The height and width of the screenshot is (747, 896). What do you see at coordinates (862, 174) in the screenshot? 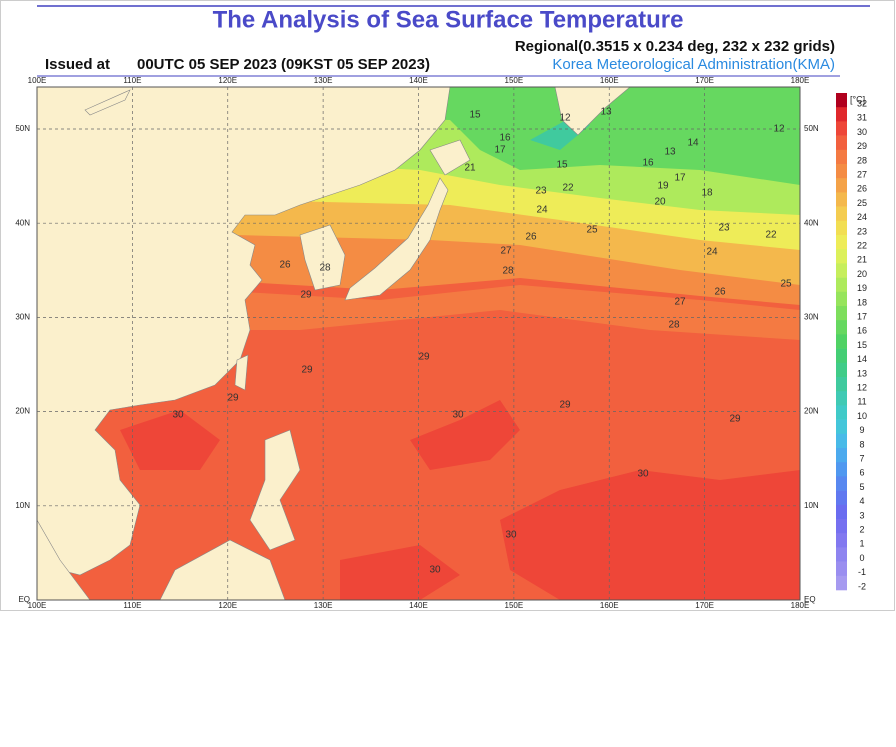
I see `colorbar-label: 27` at bounding box center [862, 174].